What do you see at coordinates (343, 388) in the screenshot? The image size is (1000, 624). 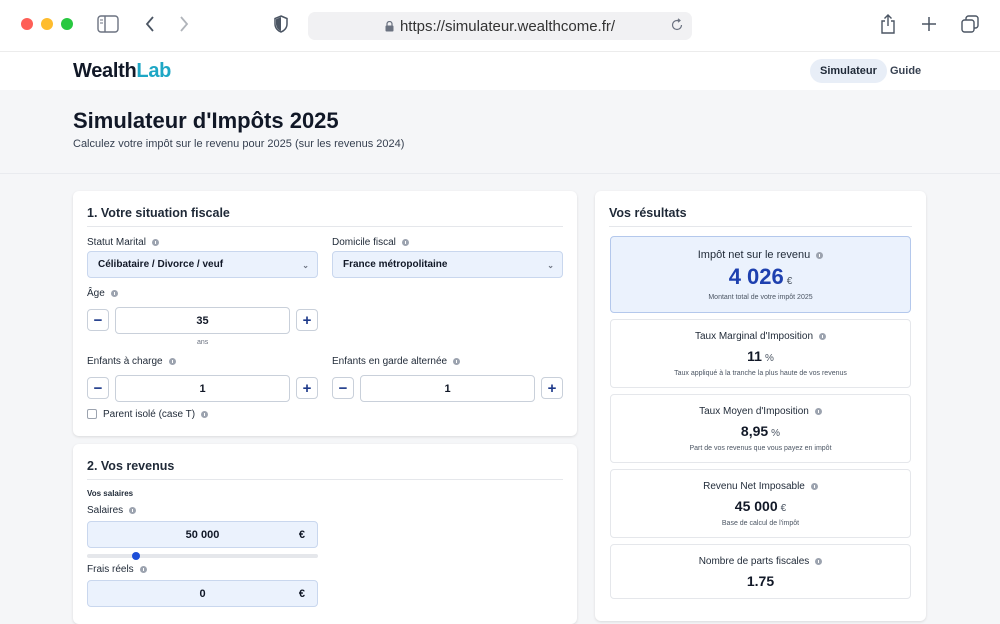 I see `garde-decrement-button: −` at bounding box center [343, 388].